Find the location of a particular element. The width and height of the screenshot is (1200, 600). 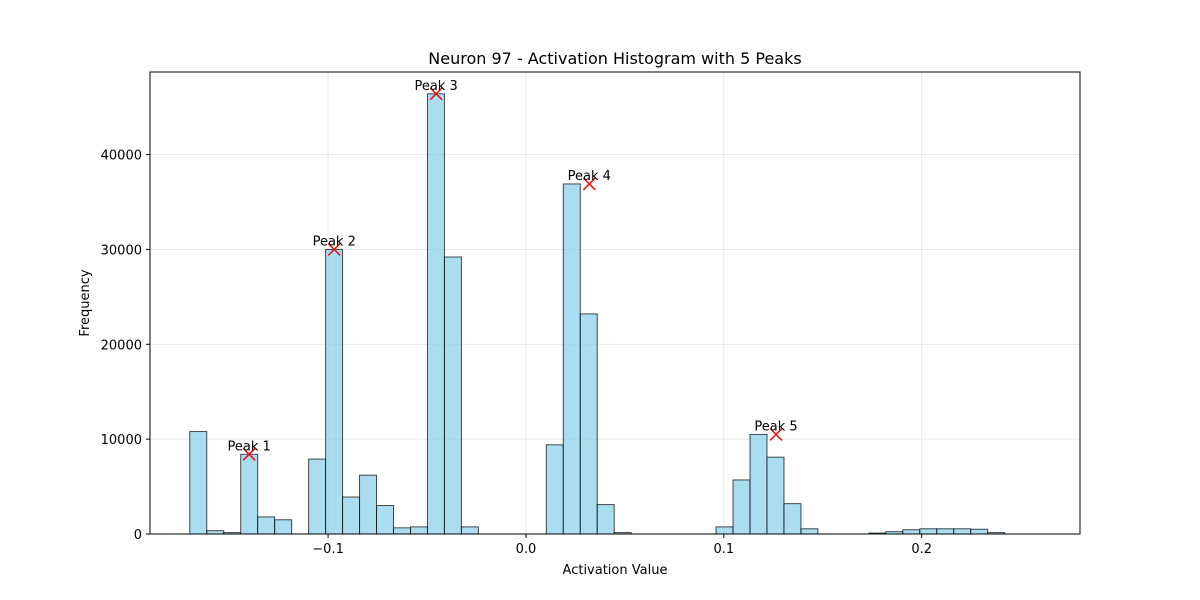

peak-label: Peak 5 is located at coordinates (775, 426).